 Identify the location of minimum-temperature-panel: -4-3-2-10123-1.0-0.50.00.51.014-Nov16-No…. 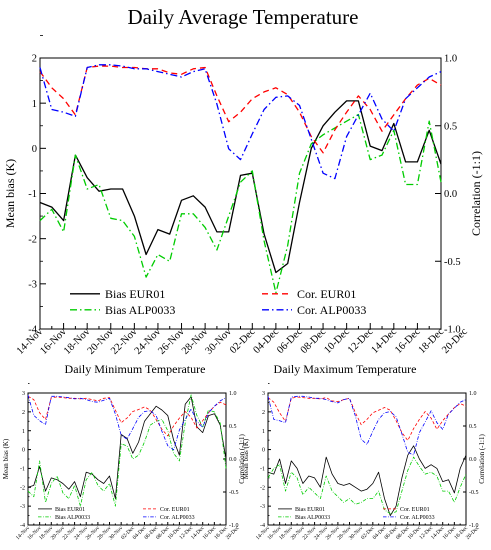
(124, 462).